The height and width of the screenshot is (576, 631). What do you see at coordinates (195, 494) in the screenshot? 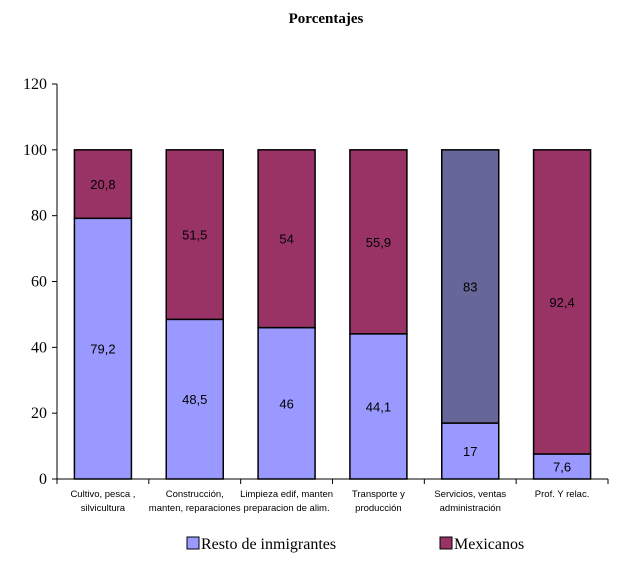
I see `category-label: Construcción,` at bounding box center [195, 494].